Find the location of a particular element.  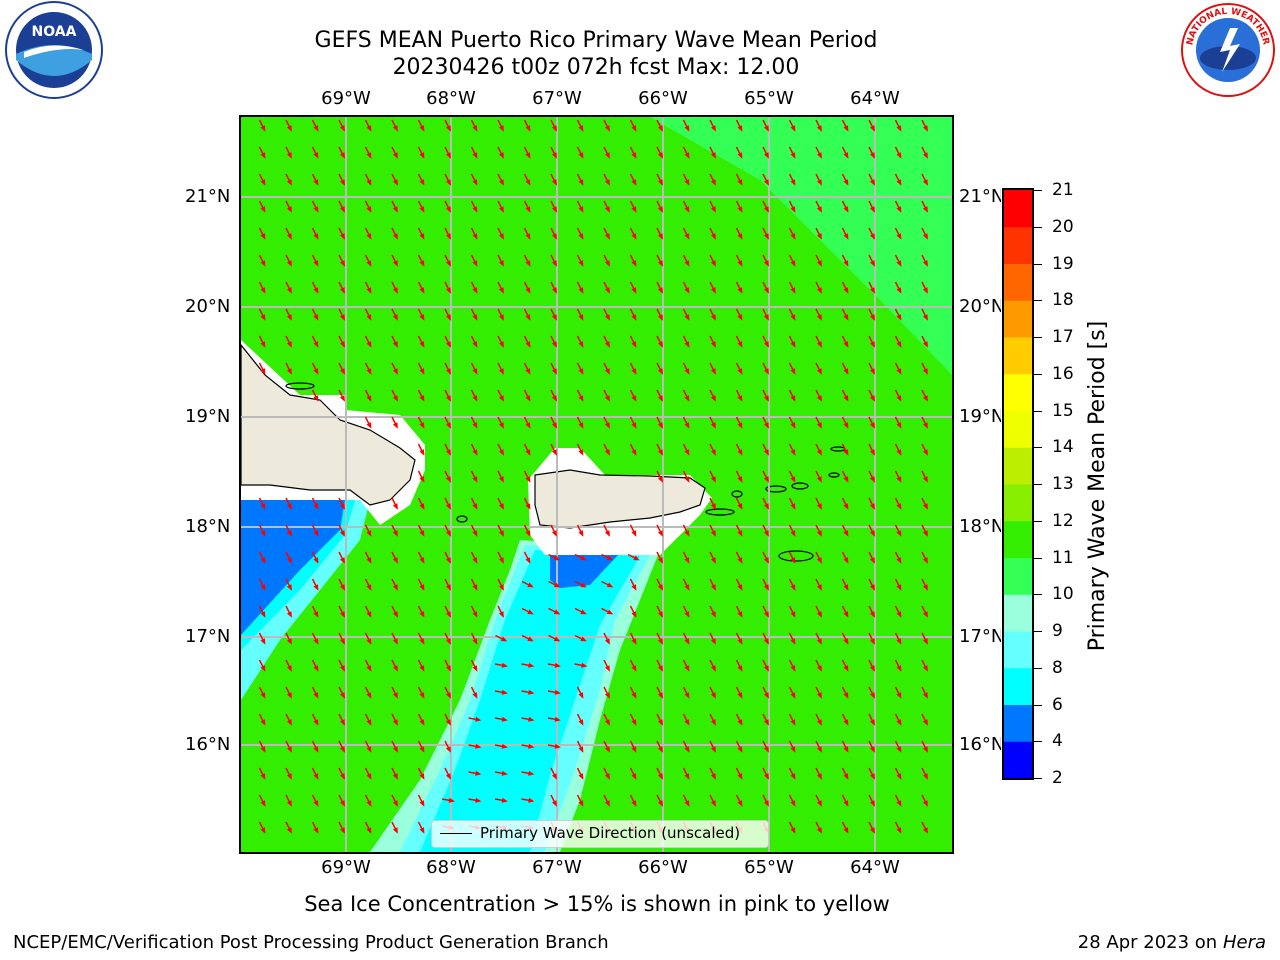

lat-label-right: 21°N is located at coordinates (980, 197).